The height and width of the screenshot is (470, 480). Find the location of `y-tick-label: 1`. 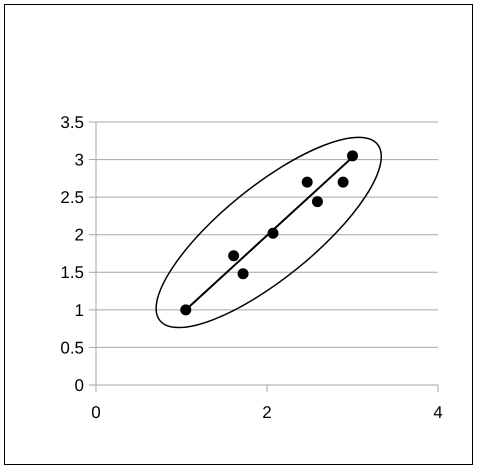

y-tick-label: 1 is located at coordinates (79, 310).